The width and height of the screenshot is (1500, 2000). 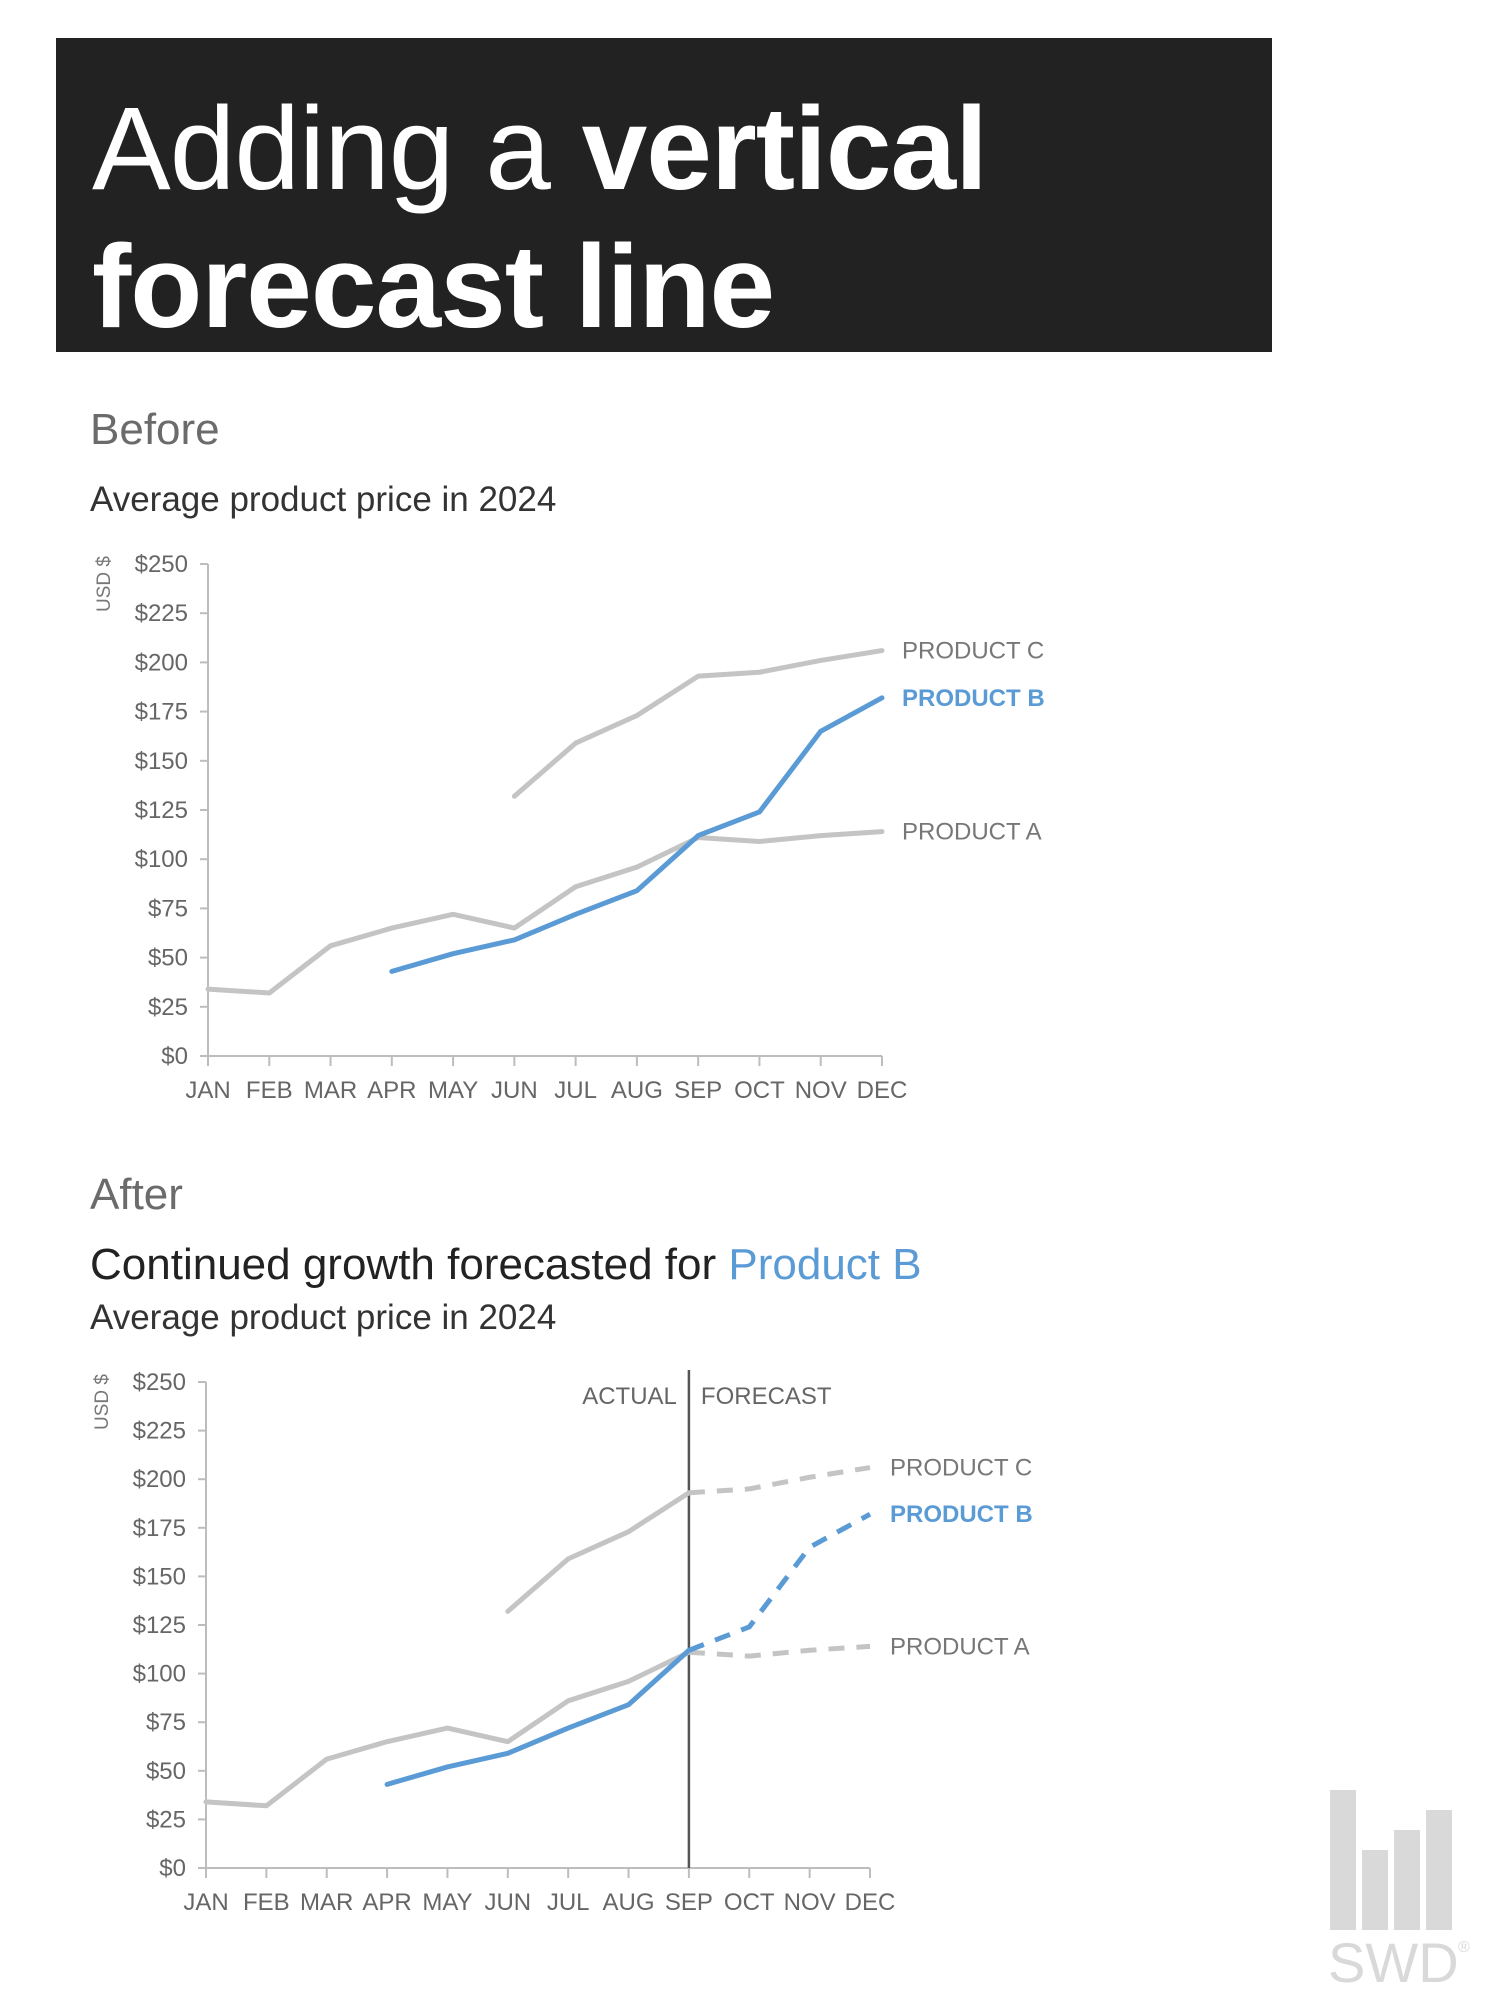 I want to click on swd-logo: SWD ®, so click(x=1399, y=1890).